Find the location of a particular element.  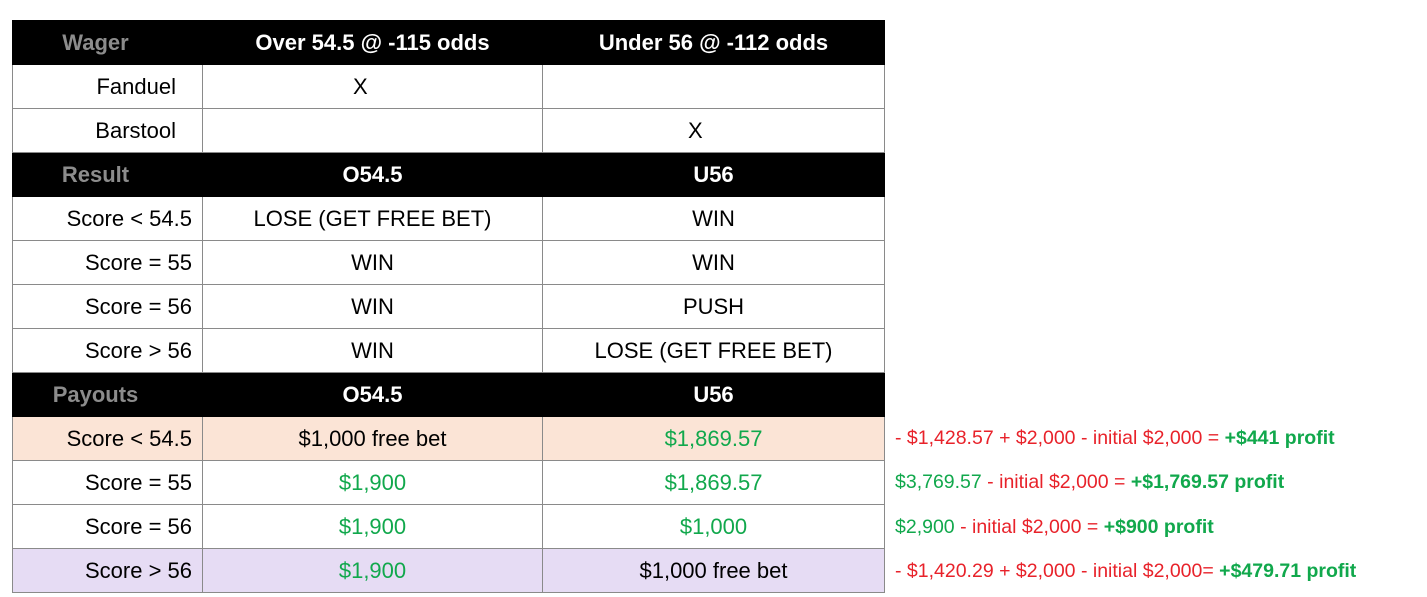

result-under: PUSH is located at coordinates (713, 306).